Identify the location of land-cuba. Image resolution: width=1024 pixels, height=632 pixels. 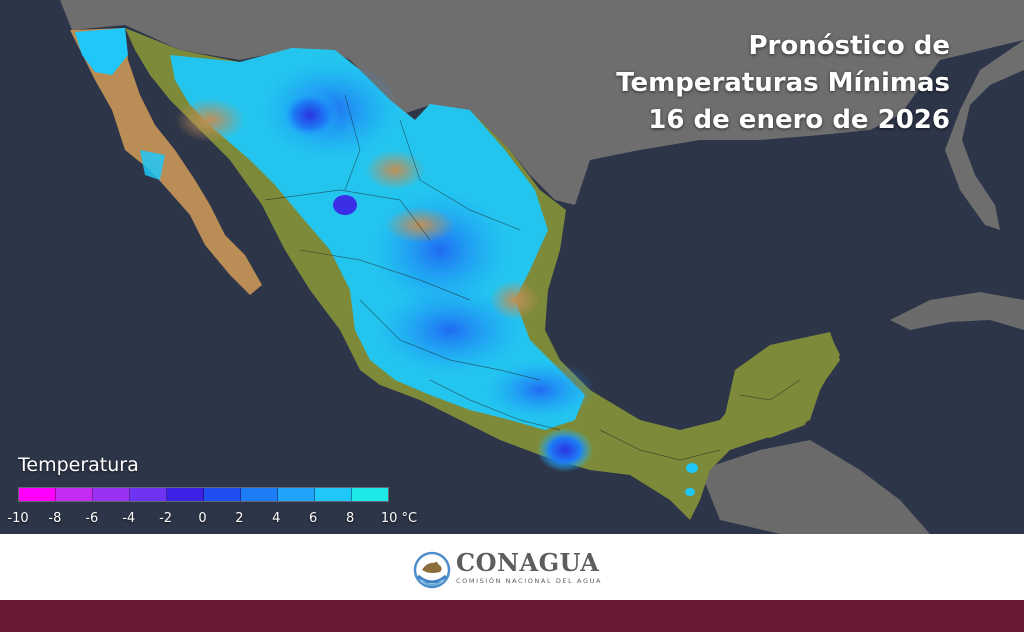
(957, 311).